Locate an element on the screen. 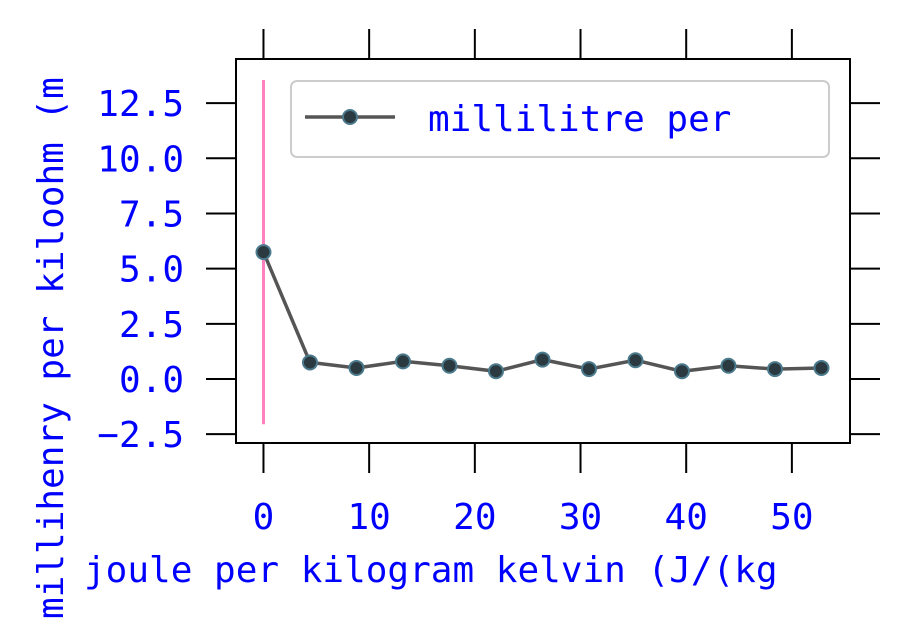  x-tick-label: 40 is located at coordinates (686, 517).